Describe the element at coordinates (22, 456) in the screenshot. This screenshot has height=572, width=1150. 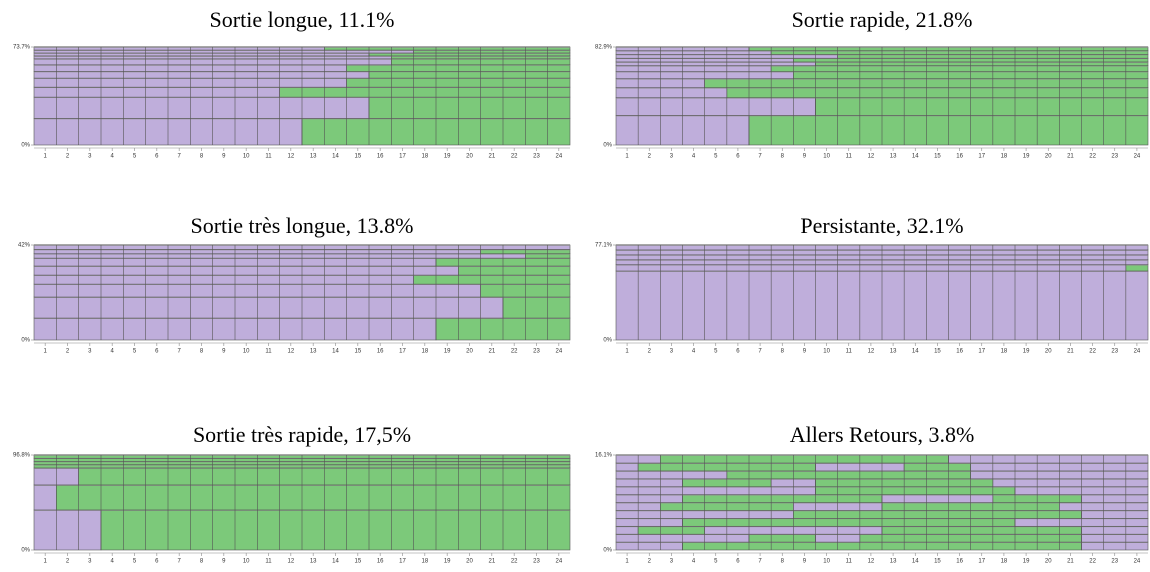
I see `y-tick-label: 96.8%` at that location.